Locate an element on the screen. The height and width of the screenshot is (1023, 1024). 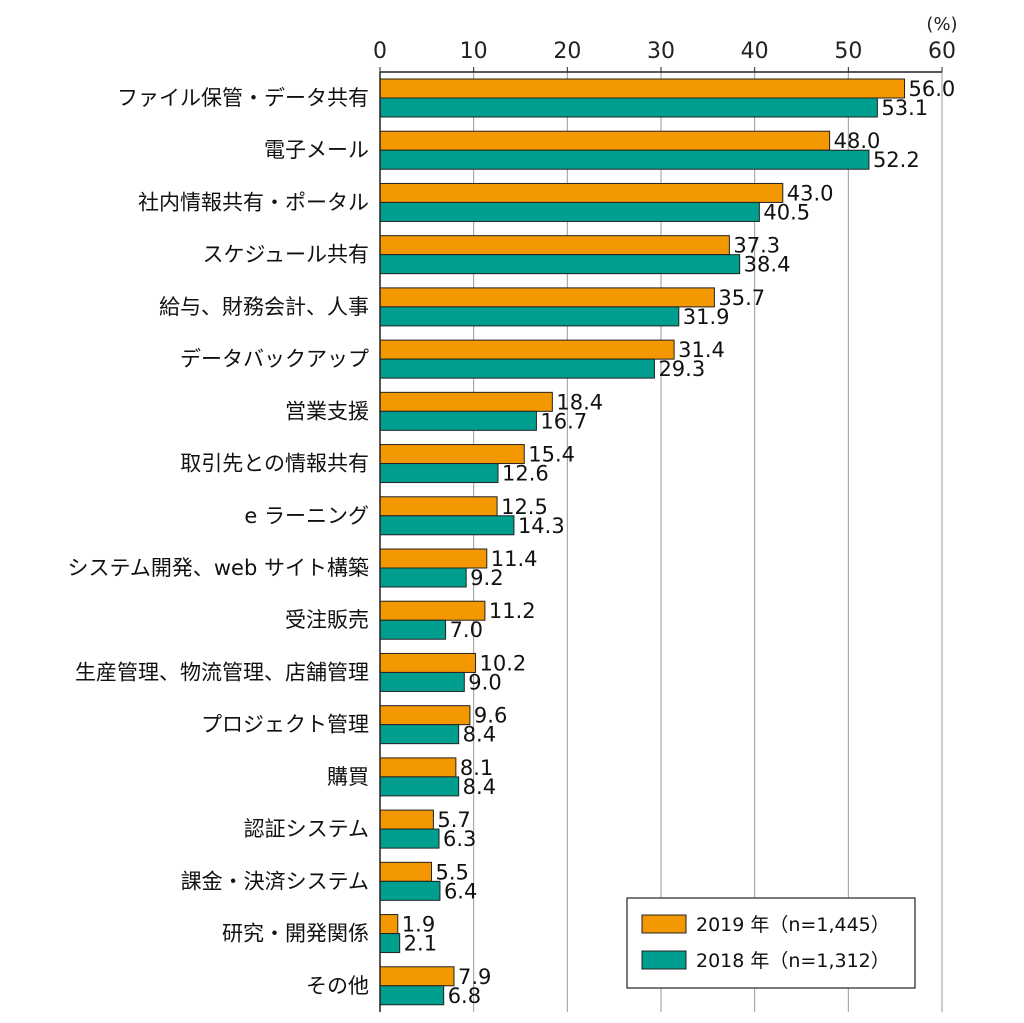
category-label: スケジュール共有 is located at coordinates (285, 255).